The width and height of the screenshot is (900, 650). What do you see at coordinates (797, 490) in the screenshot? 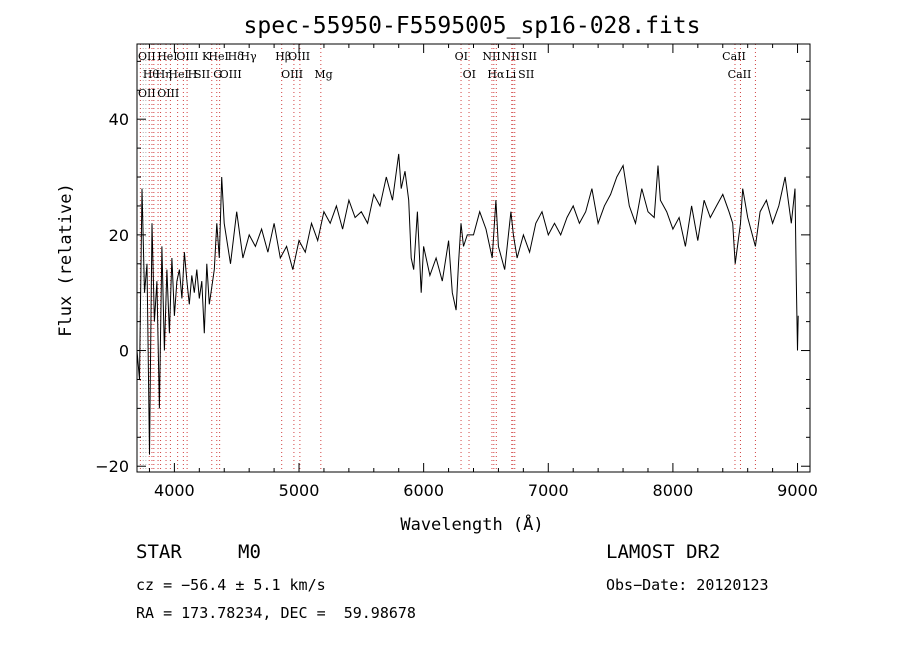
I see `x-tick-label: 9000` at bounding box center [797, 490].